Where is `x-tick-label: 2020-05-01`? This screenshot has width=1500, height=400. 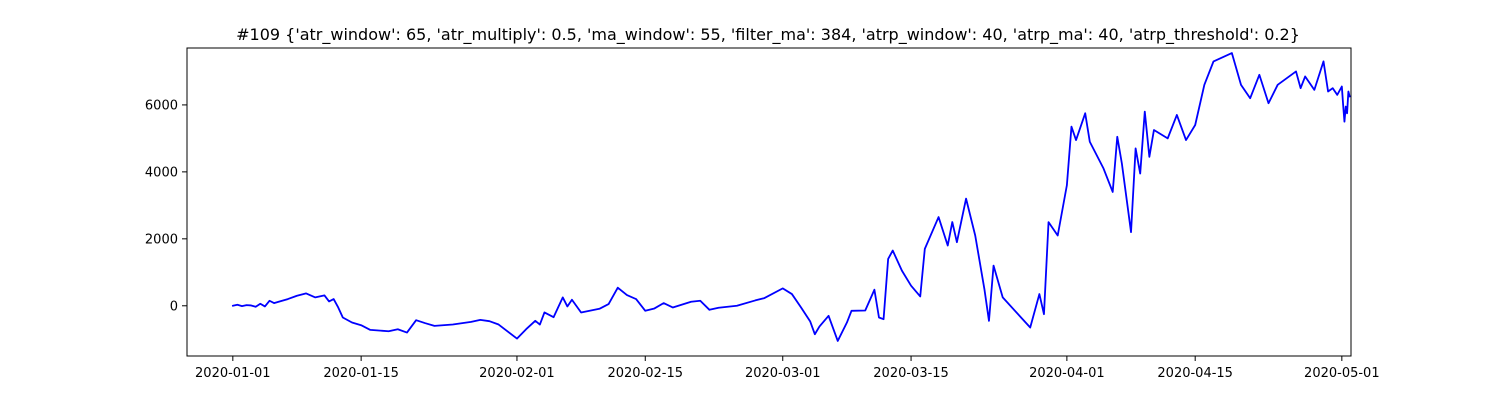 x-tick-label: 2020-05-01 is located at coordinates (1342, 373).